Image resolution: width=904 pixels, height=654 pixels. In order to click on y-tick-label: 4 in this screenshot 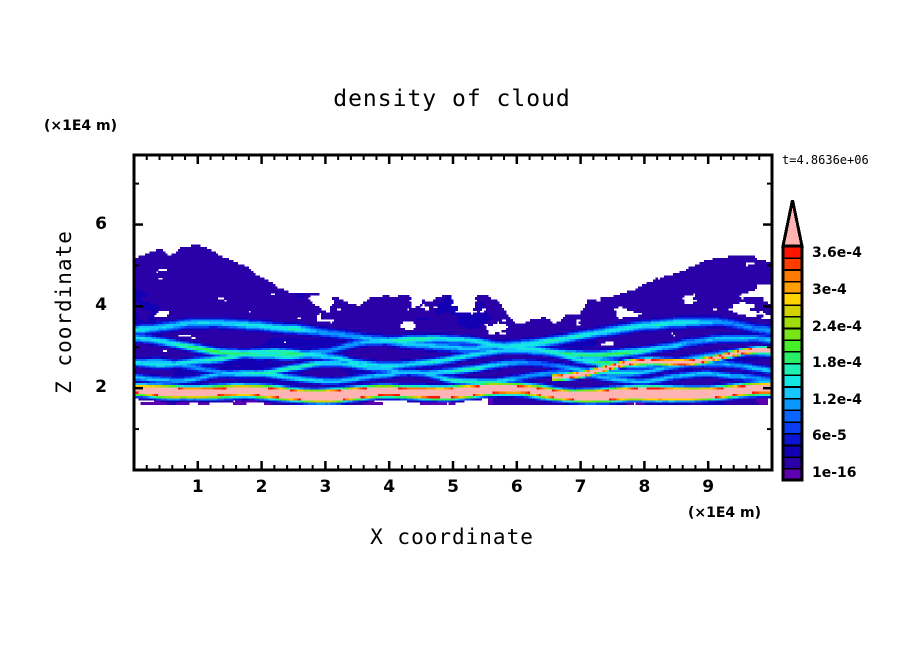, I will do `click(101, 305)`.